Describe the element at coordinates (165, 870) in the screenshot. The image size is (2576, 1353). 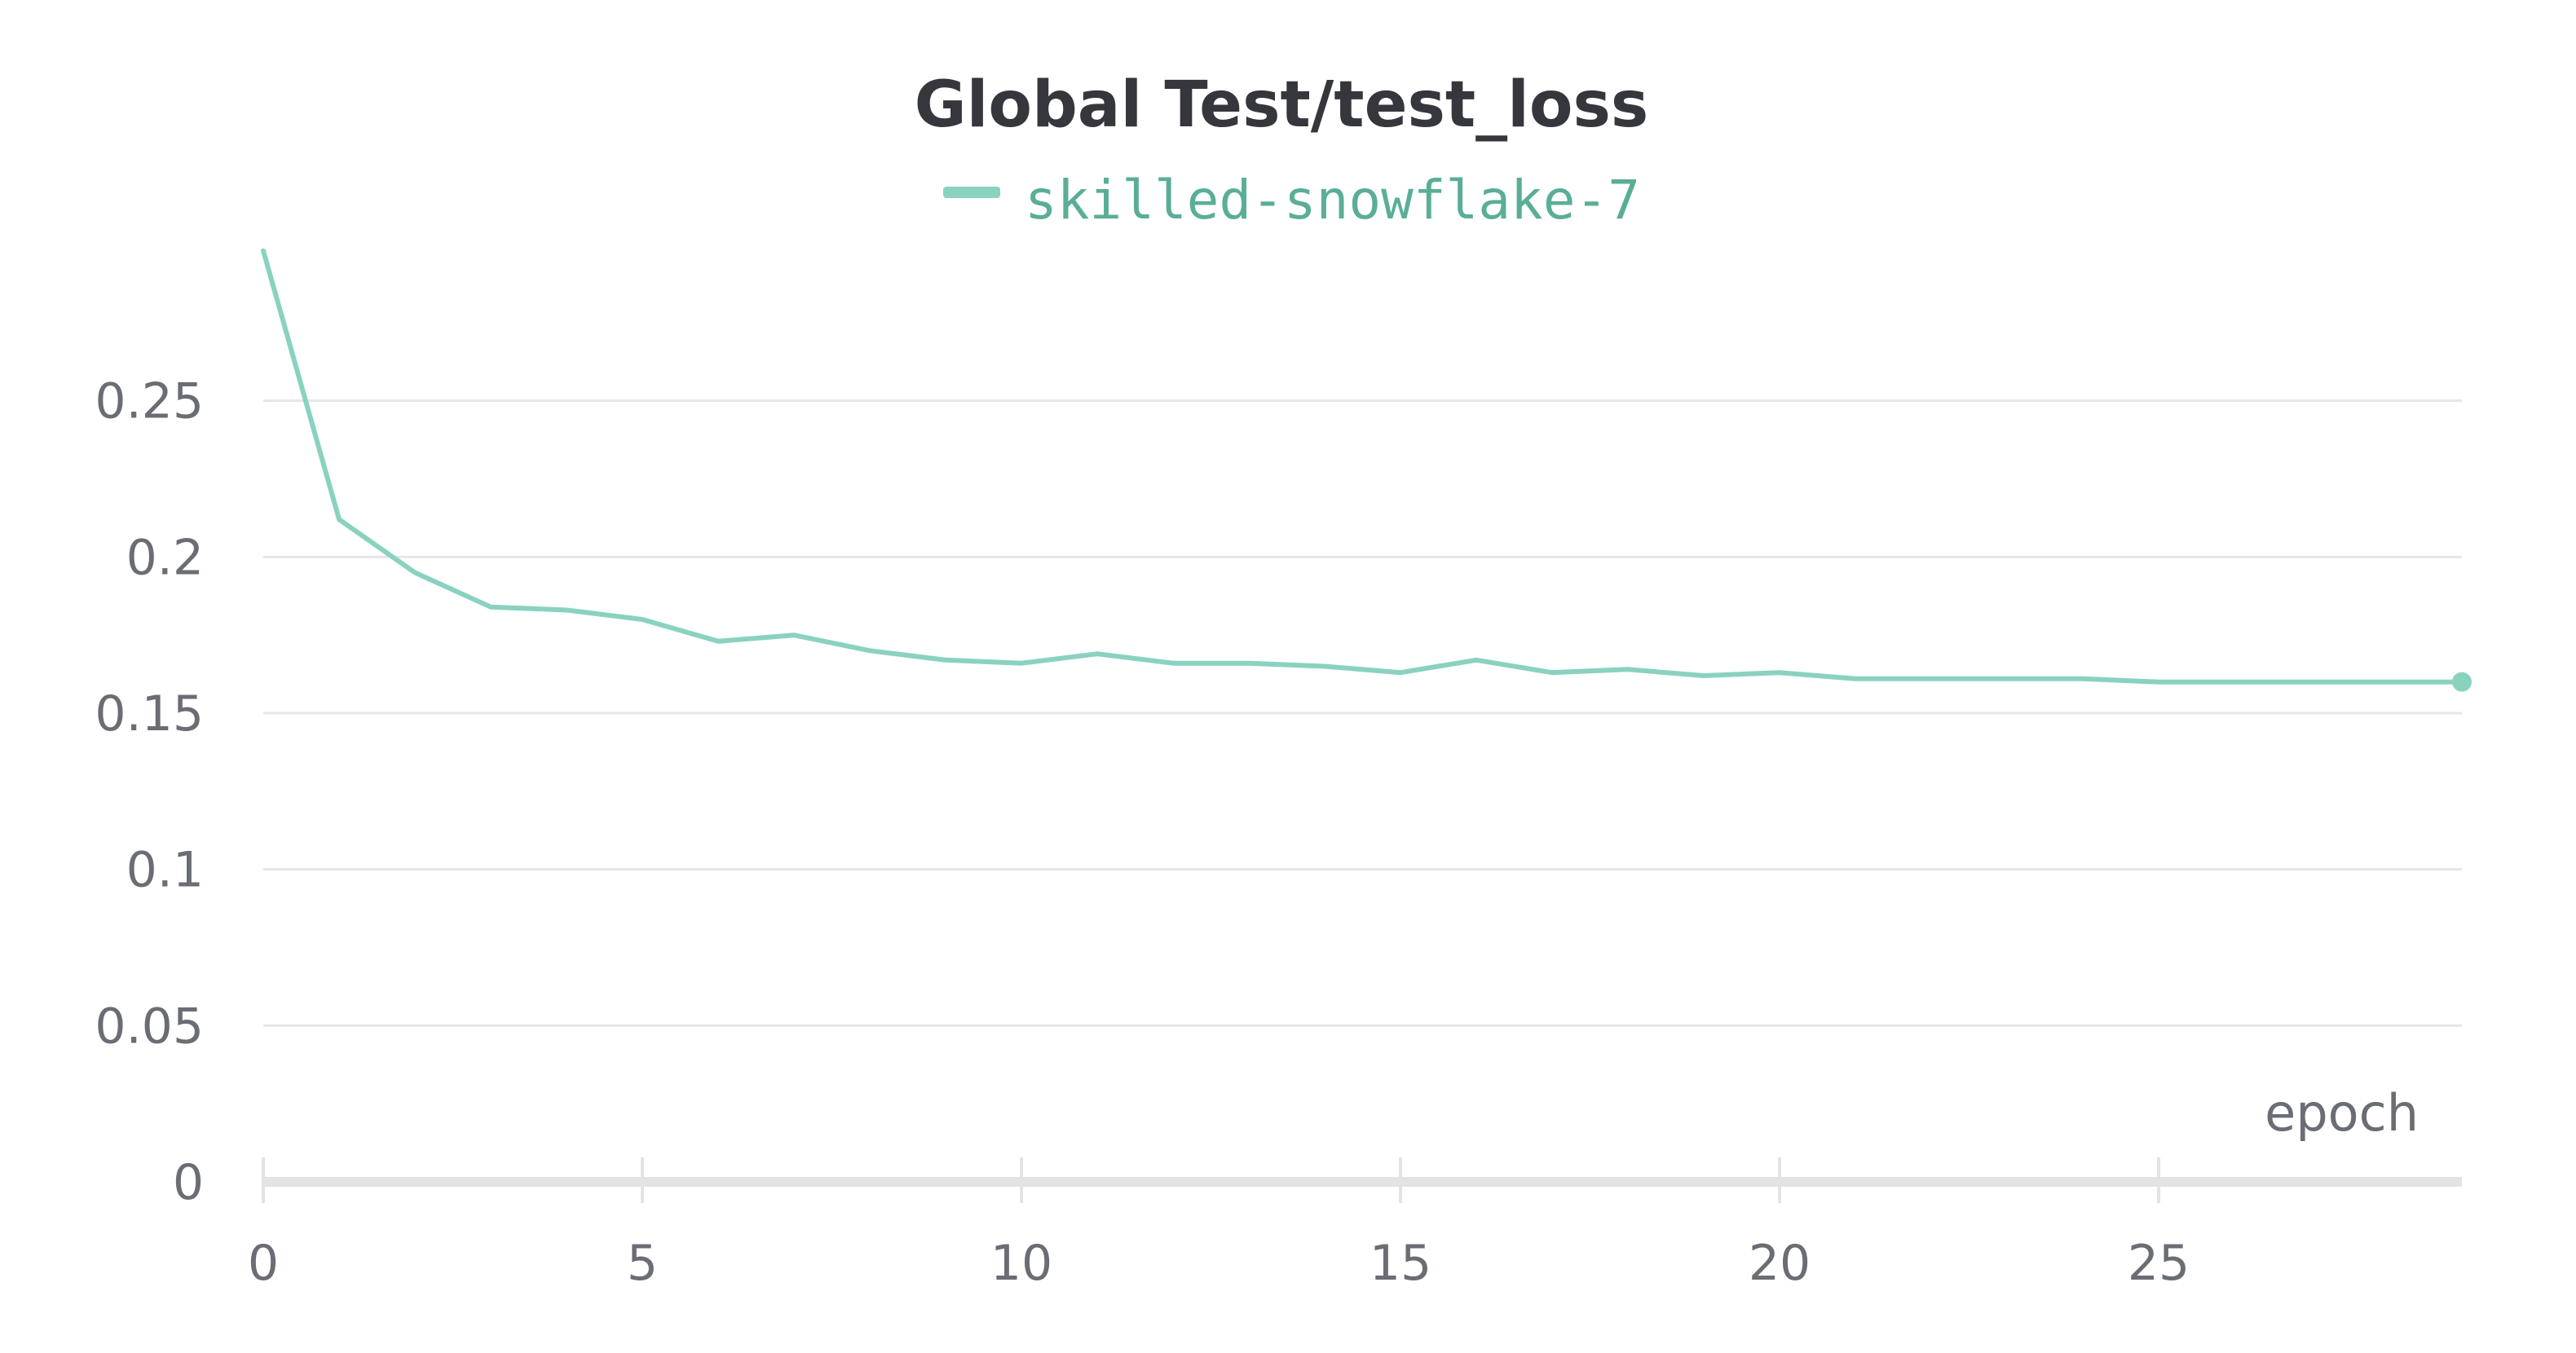
I see `y-tick-label-2: 0.1` at that location.